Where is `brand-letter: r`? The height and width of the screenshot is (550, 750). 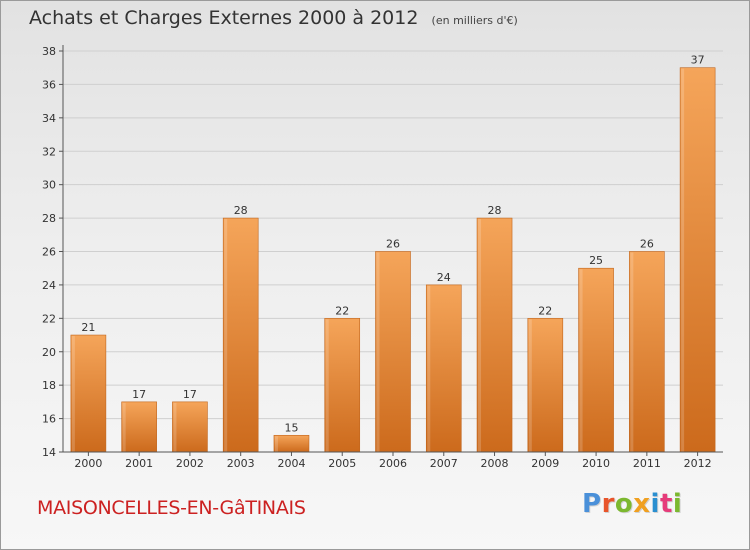
brand-letter: r is located at coordinates (608, 504).